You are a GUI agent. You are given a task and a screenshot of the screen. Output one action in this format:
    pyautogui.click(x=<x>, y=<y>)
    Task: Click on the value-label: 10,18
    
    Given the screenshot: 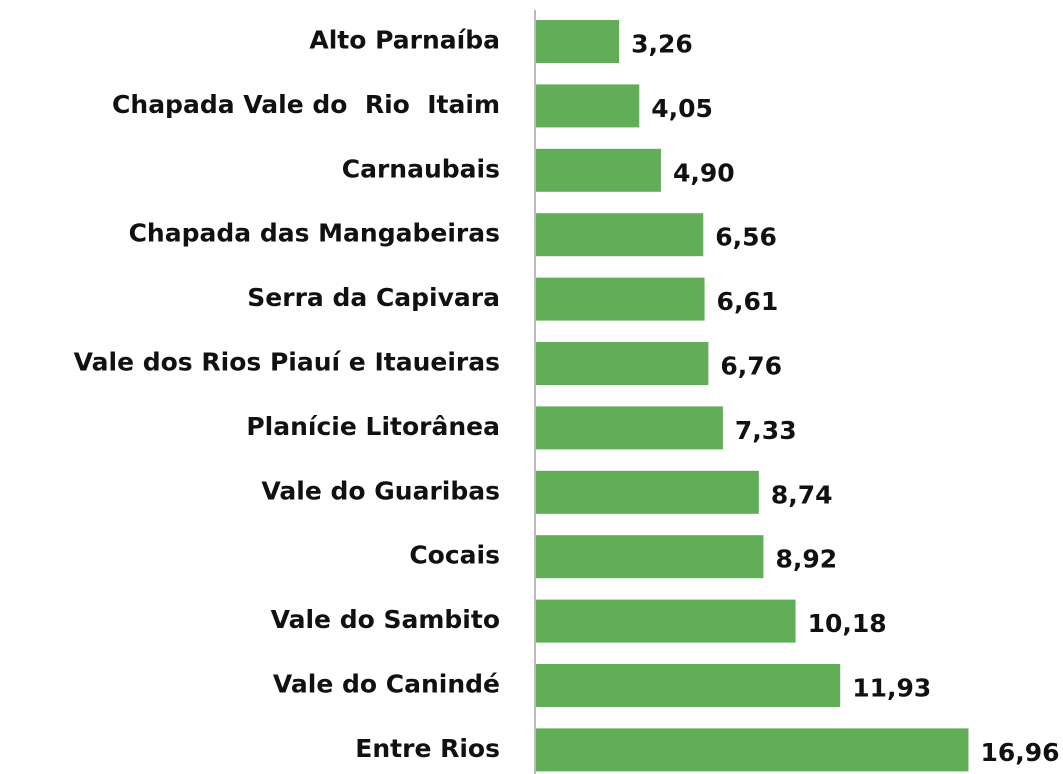 What is the action you would take?
    pyautogui.click(x=847, y=623)
    